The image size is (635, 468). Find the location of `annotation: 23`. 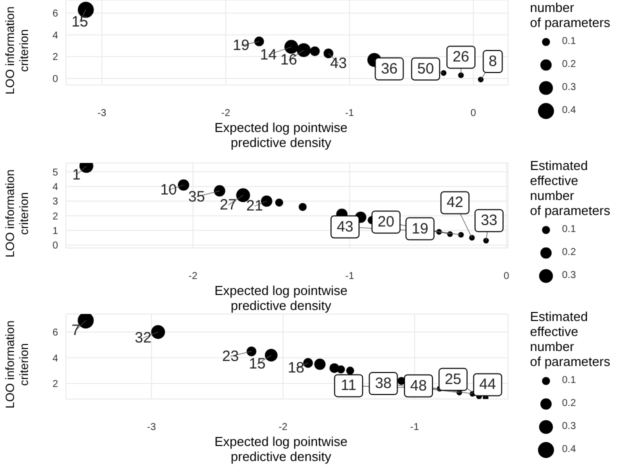

annotation: 23 is located at coordinates (230, 356).